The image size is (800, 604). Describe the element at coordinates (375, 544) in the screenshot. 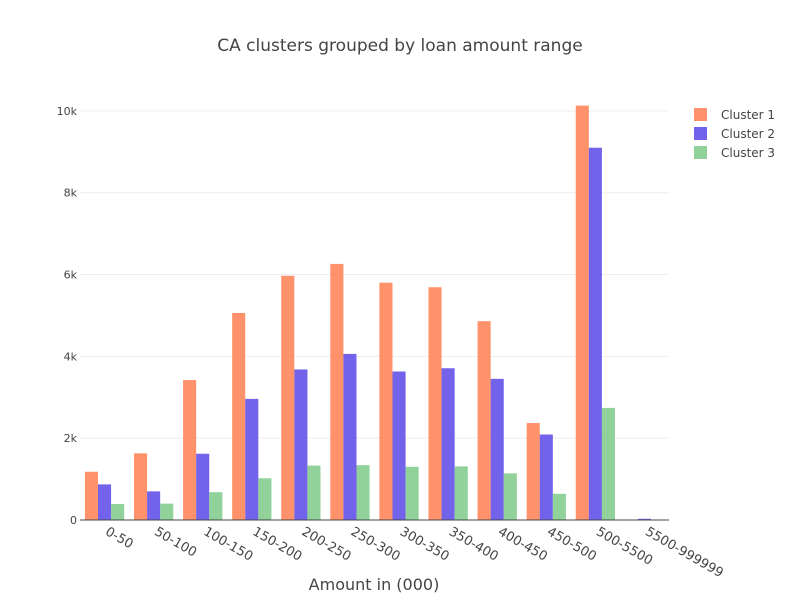

I see `x-tick-label: 250-300` at that location.